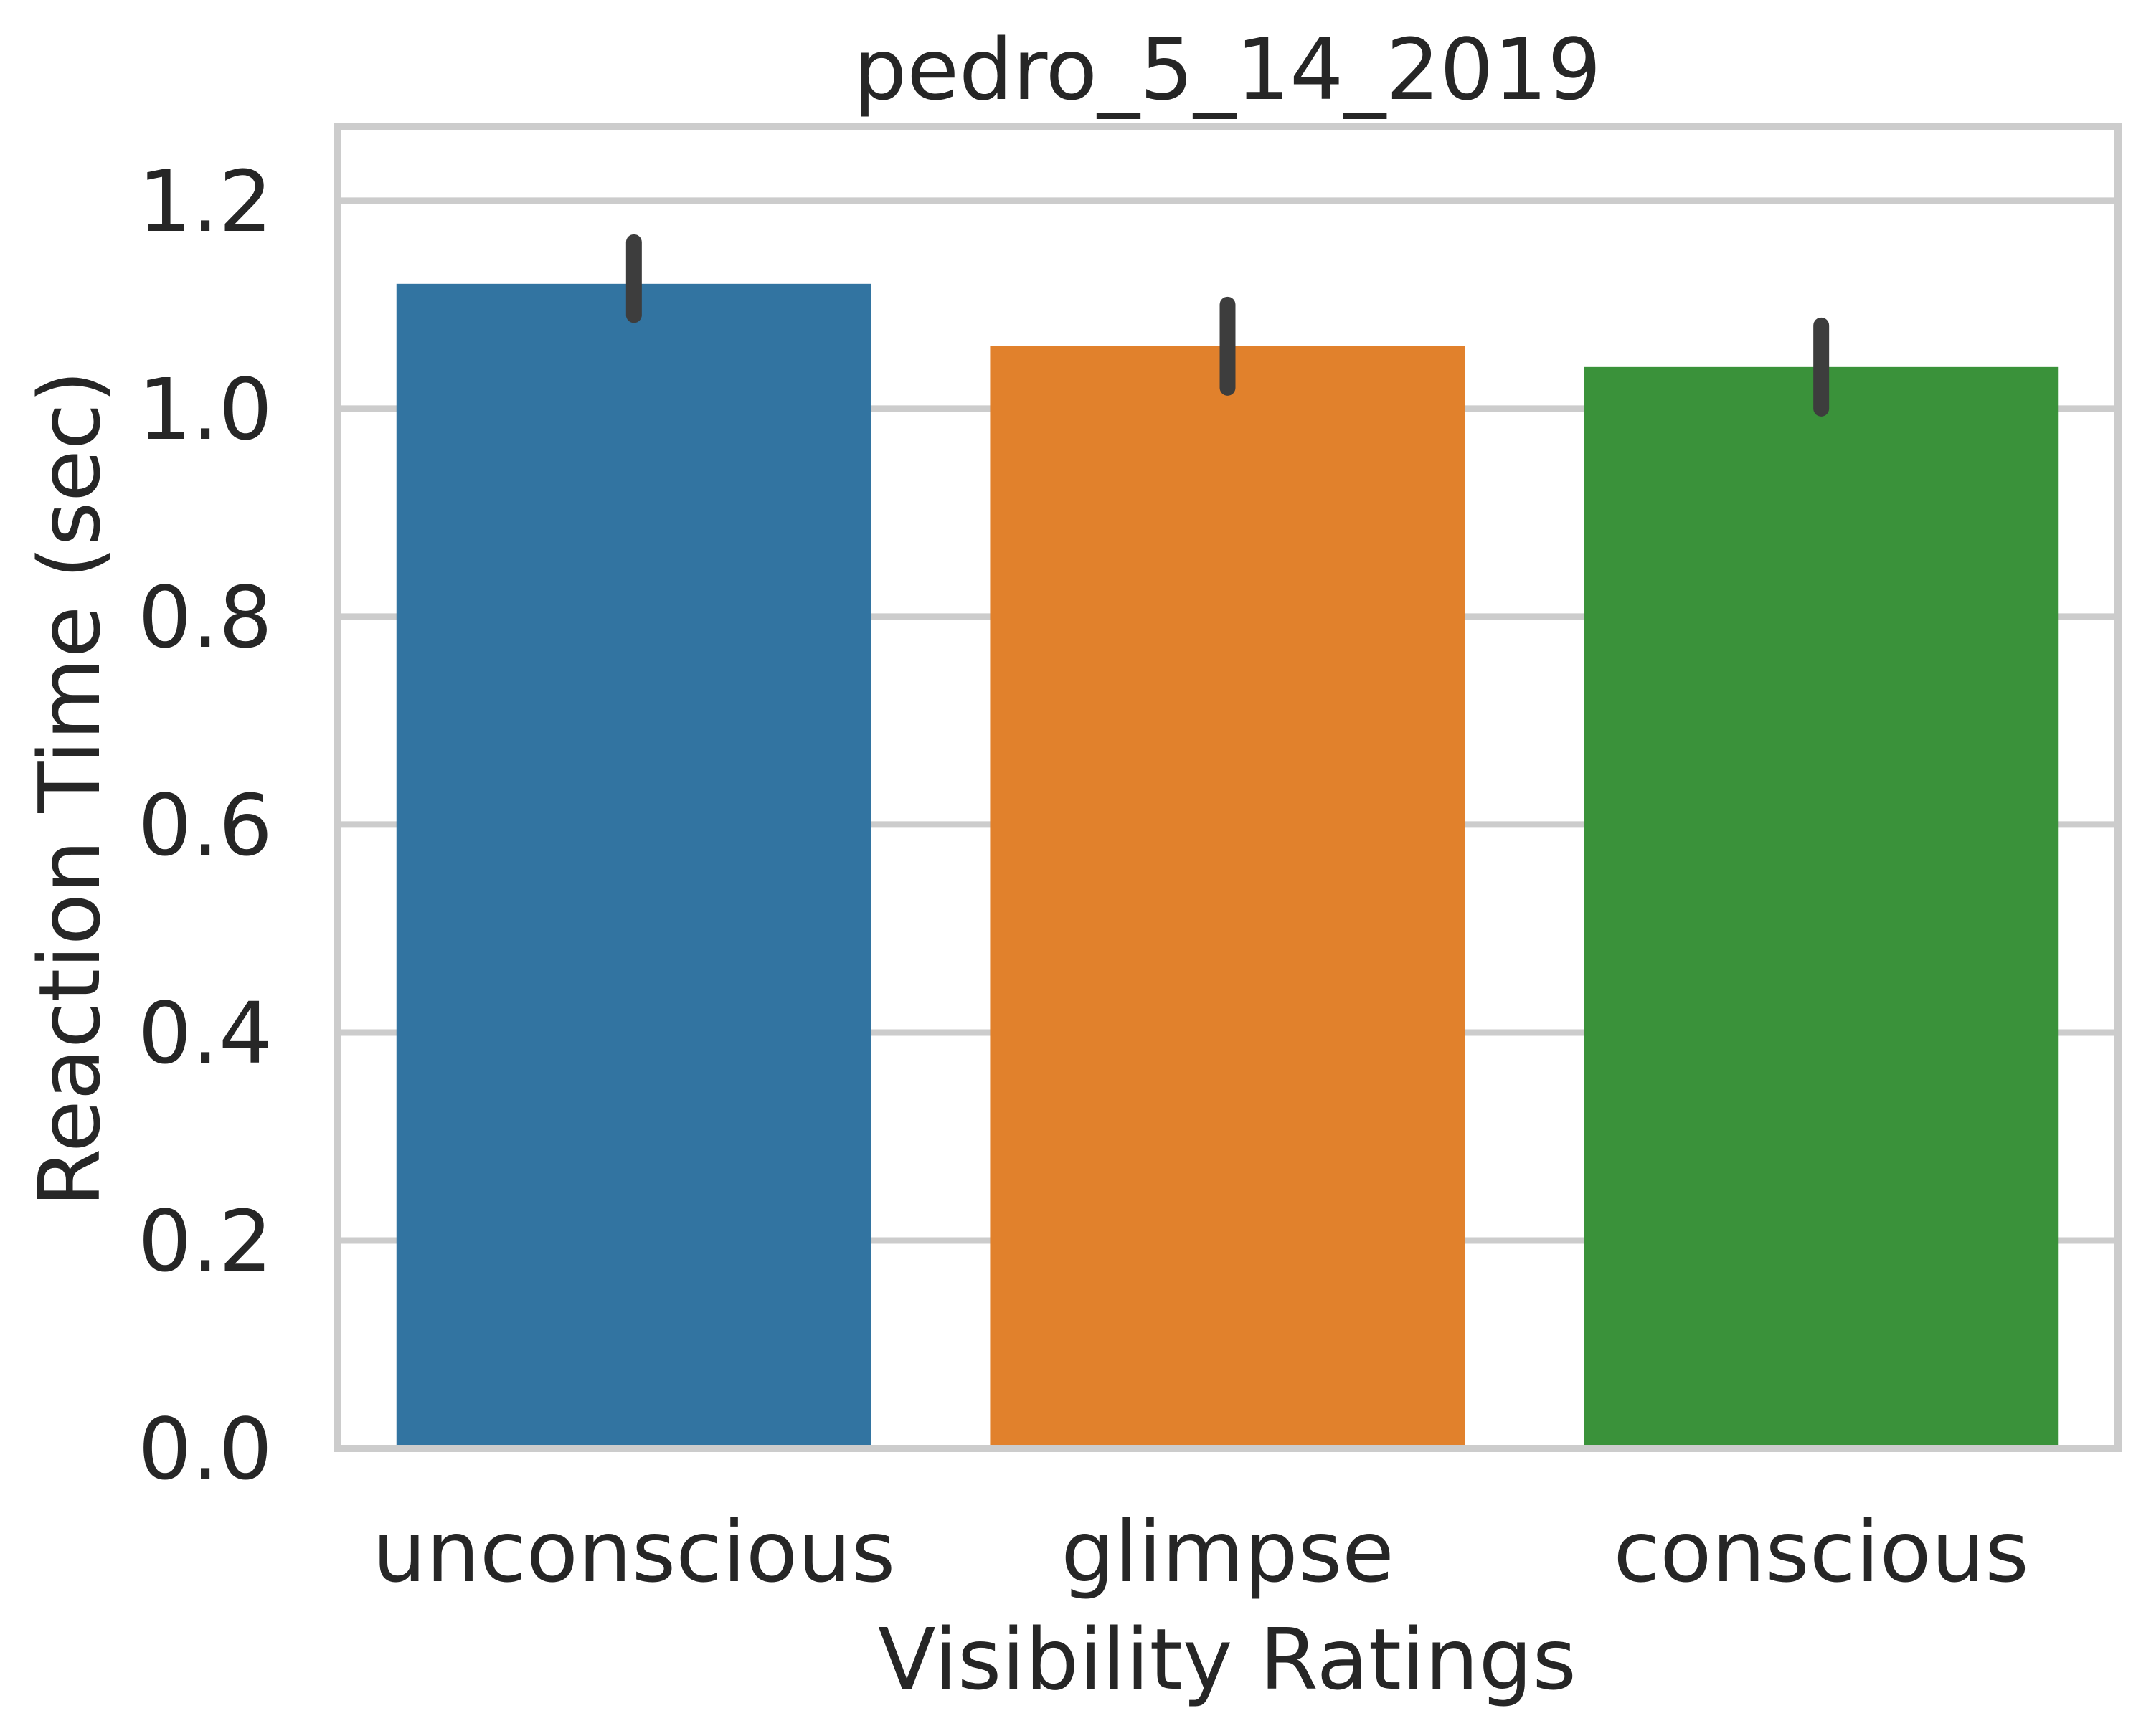 This screenshot has width=2146, height=1736. I want to click on x-tick-label-unconscious: unconscious, so click(633, 1552).